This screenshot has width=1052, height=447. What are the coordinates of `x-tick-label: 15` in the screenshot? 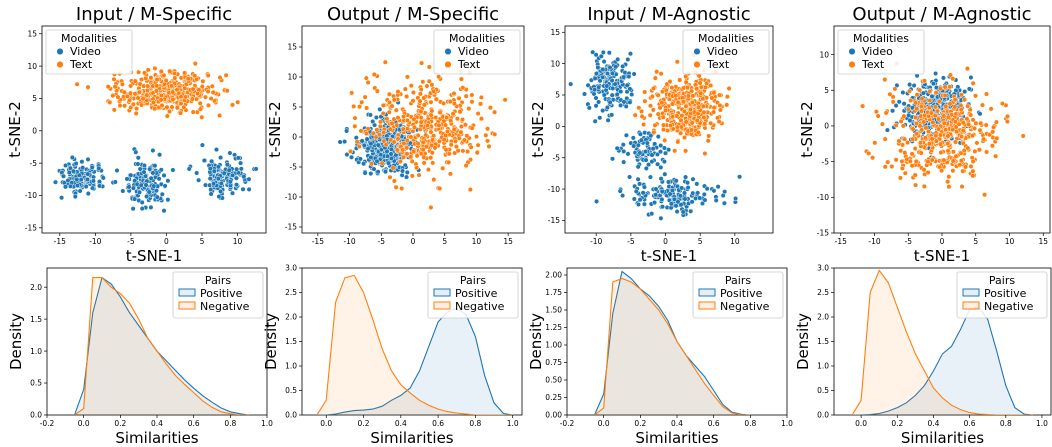 It's located at (1043, 241).